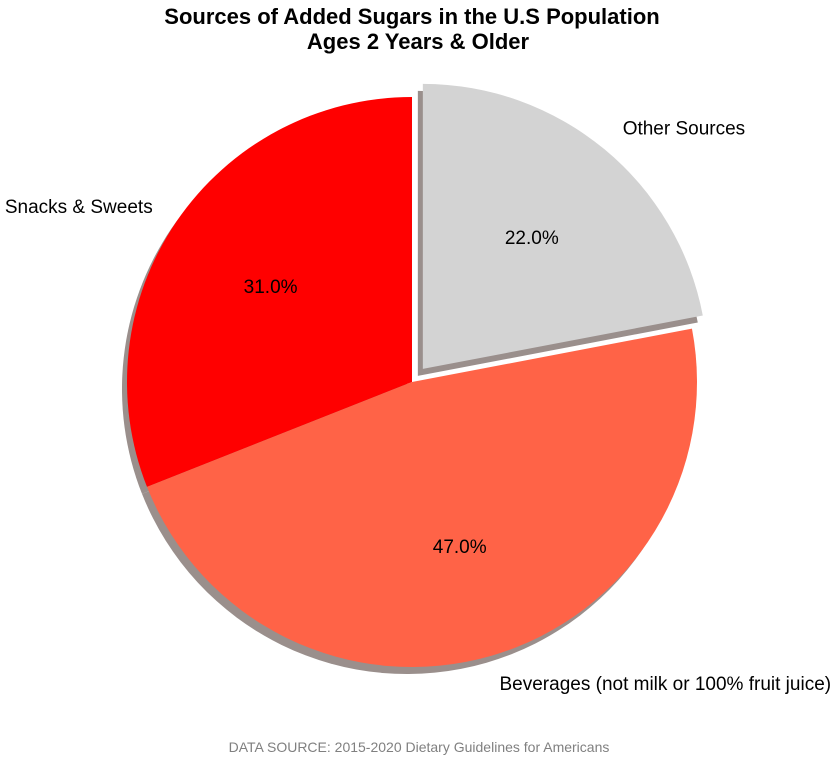  Describe the element at coordinates (79, 207) in the screenshot. I see `category-label-snacks-sweets: Snacks & Sweets` at that location.